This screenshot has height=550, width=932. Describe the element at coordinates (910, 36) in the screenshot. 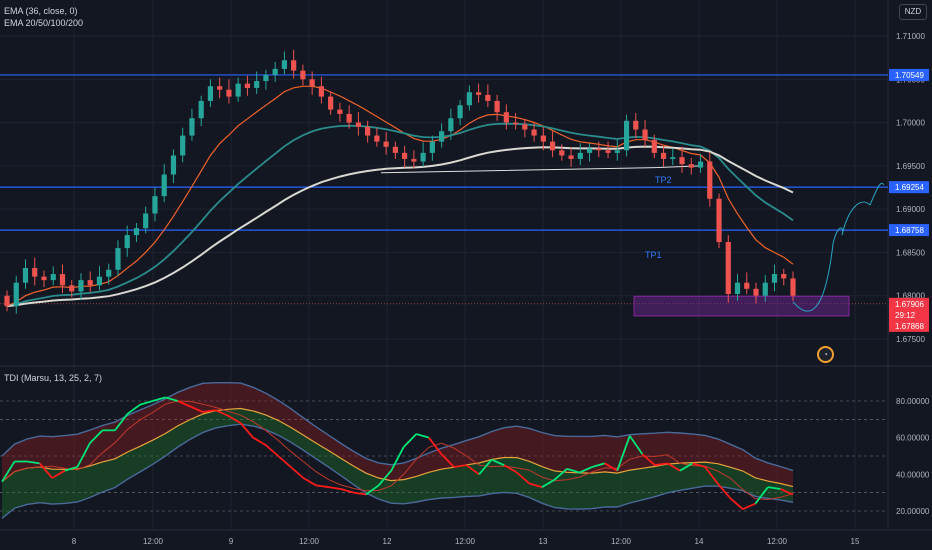

I see `price-tick-label: 1.71000` at that location.